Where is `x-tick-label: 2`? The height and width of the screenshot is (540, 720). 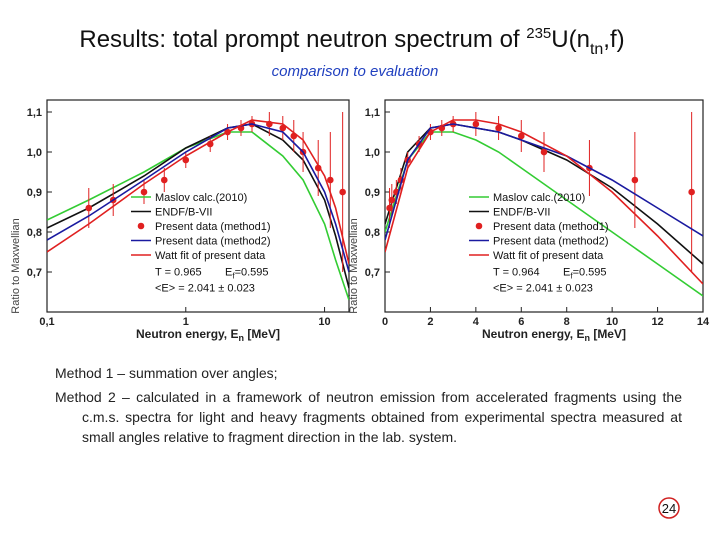
x-tick-label: 2 is located at coordinates (430, 322).